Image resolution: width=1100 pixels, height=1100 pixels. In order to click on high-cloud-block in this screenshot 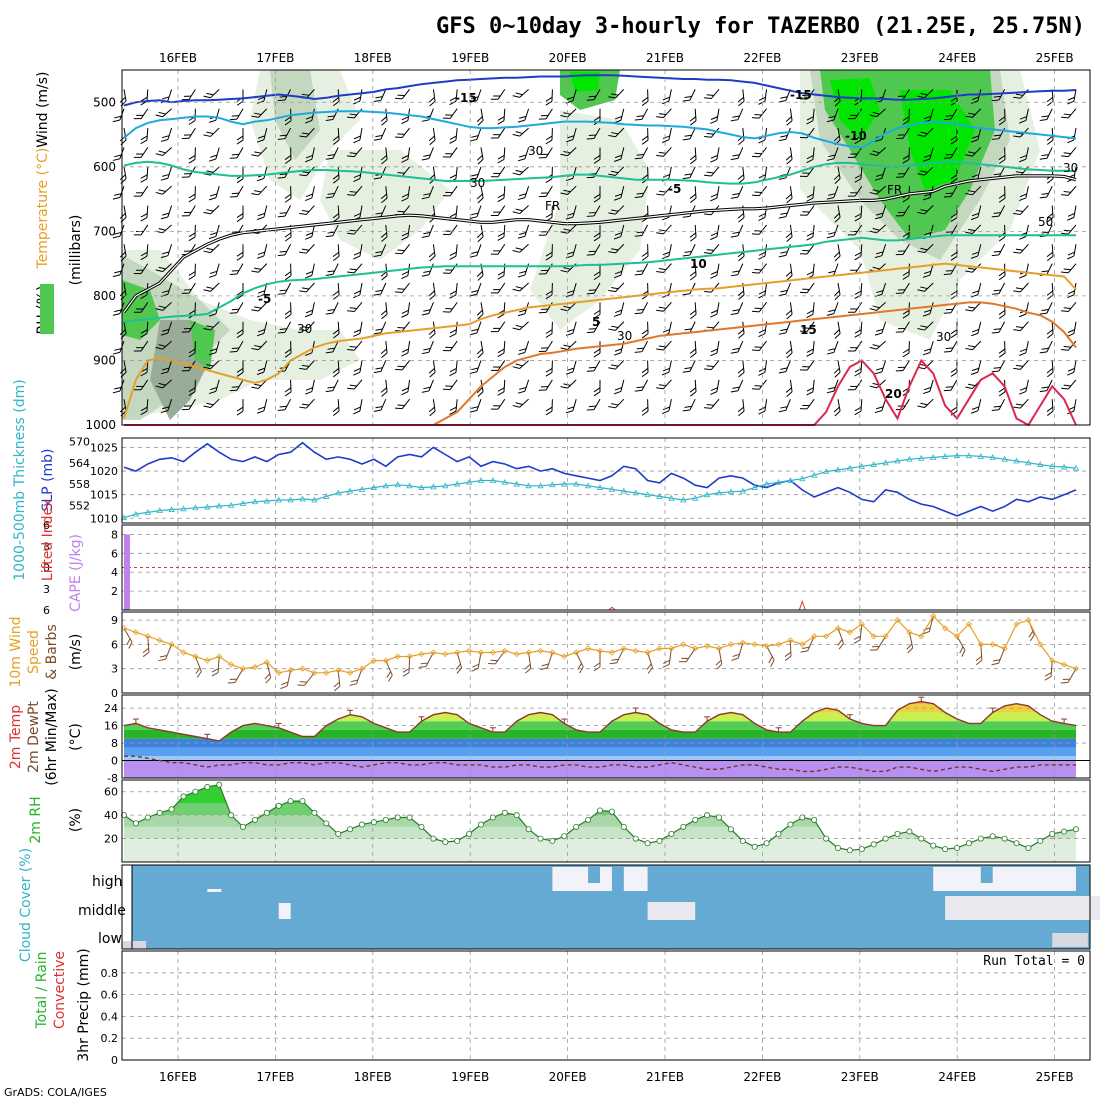, I will do `click(635, 879)`.